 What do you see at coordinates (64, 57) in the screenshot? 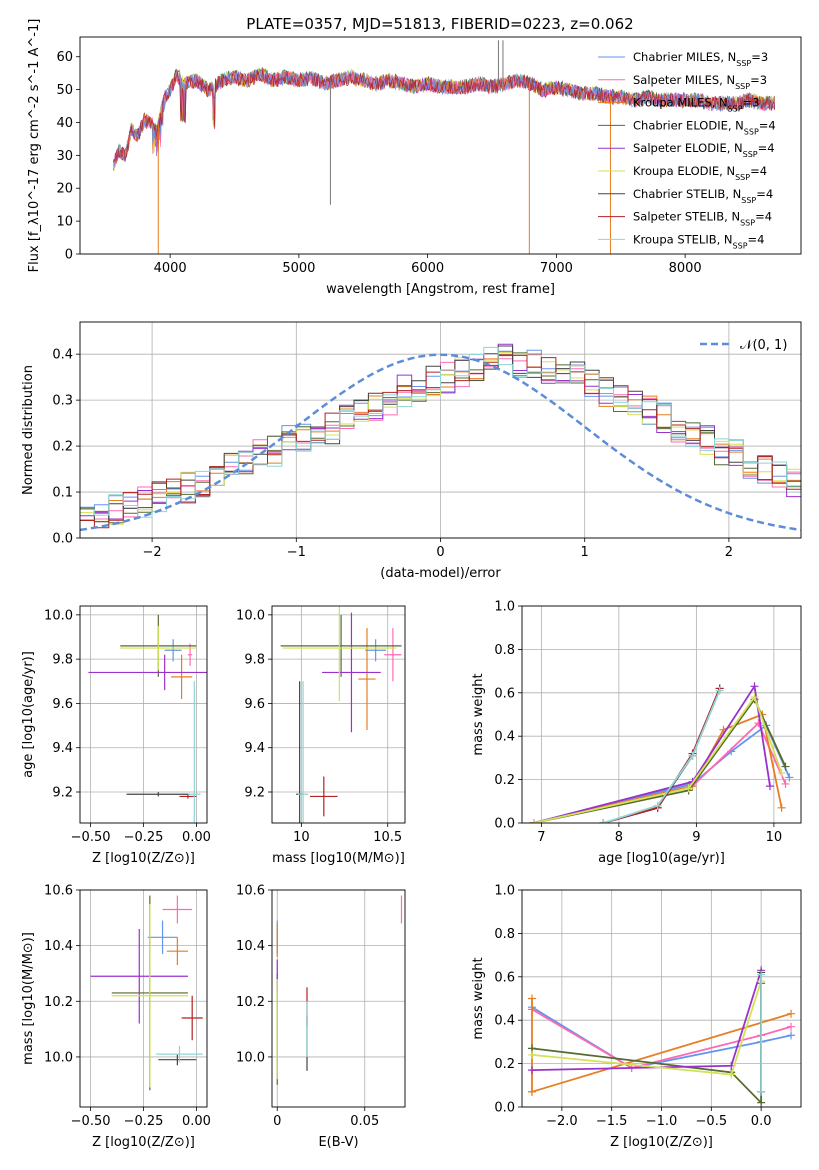
I see `y-tick-label: 60` at bounding box center [64, 57].